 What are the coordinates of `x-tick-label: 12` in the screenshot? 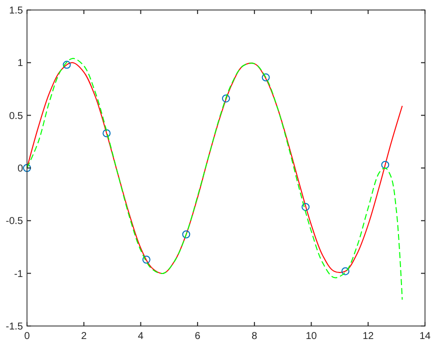 It's located at (368, 336).